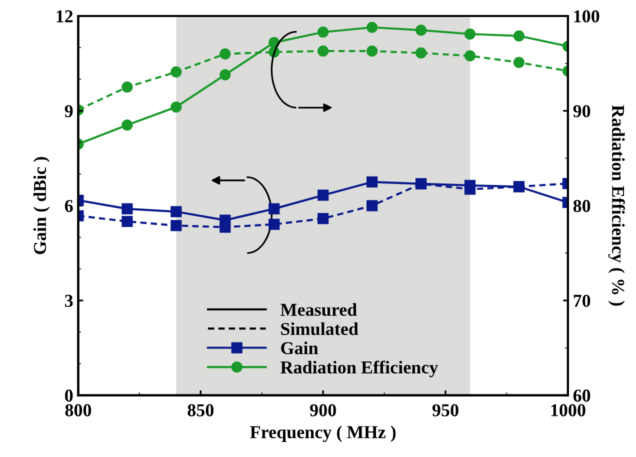  I want to click on y-axis-title: Gain ( dBic ), so click(41, 205).